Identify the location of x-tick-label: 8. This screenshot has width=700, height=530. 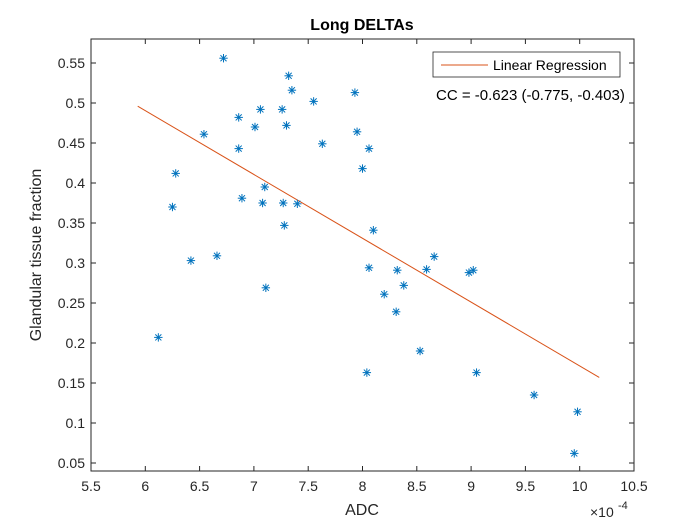
(363, 486).